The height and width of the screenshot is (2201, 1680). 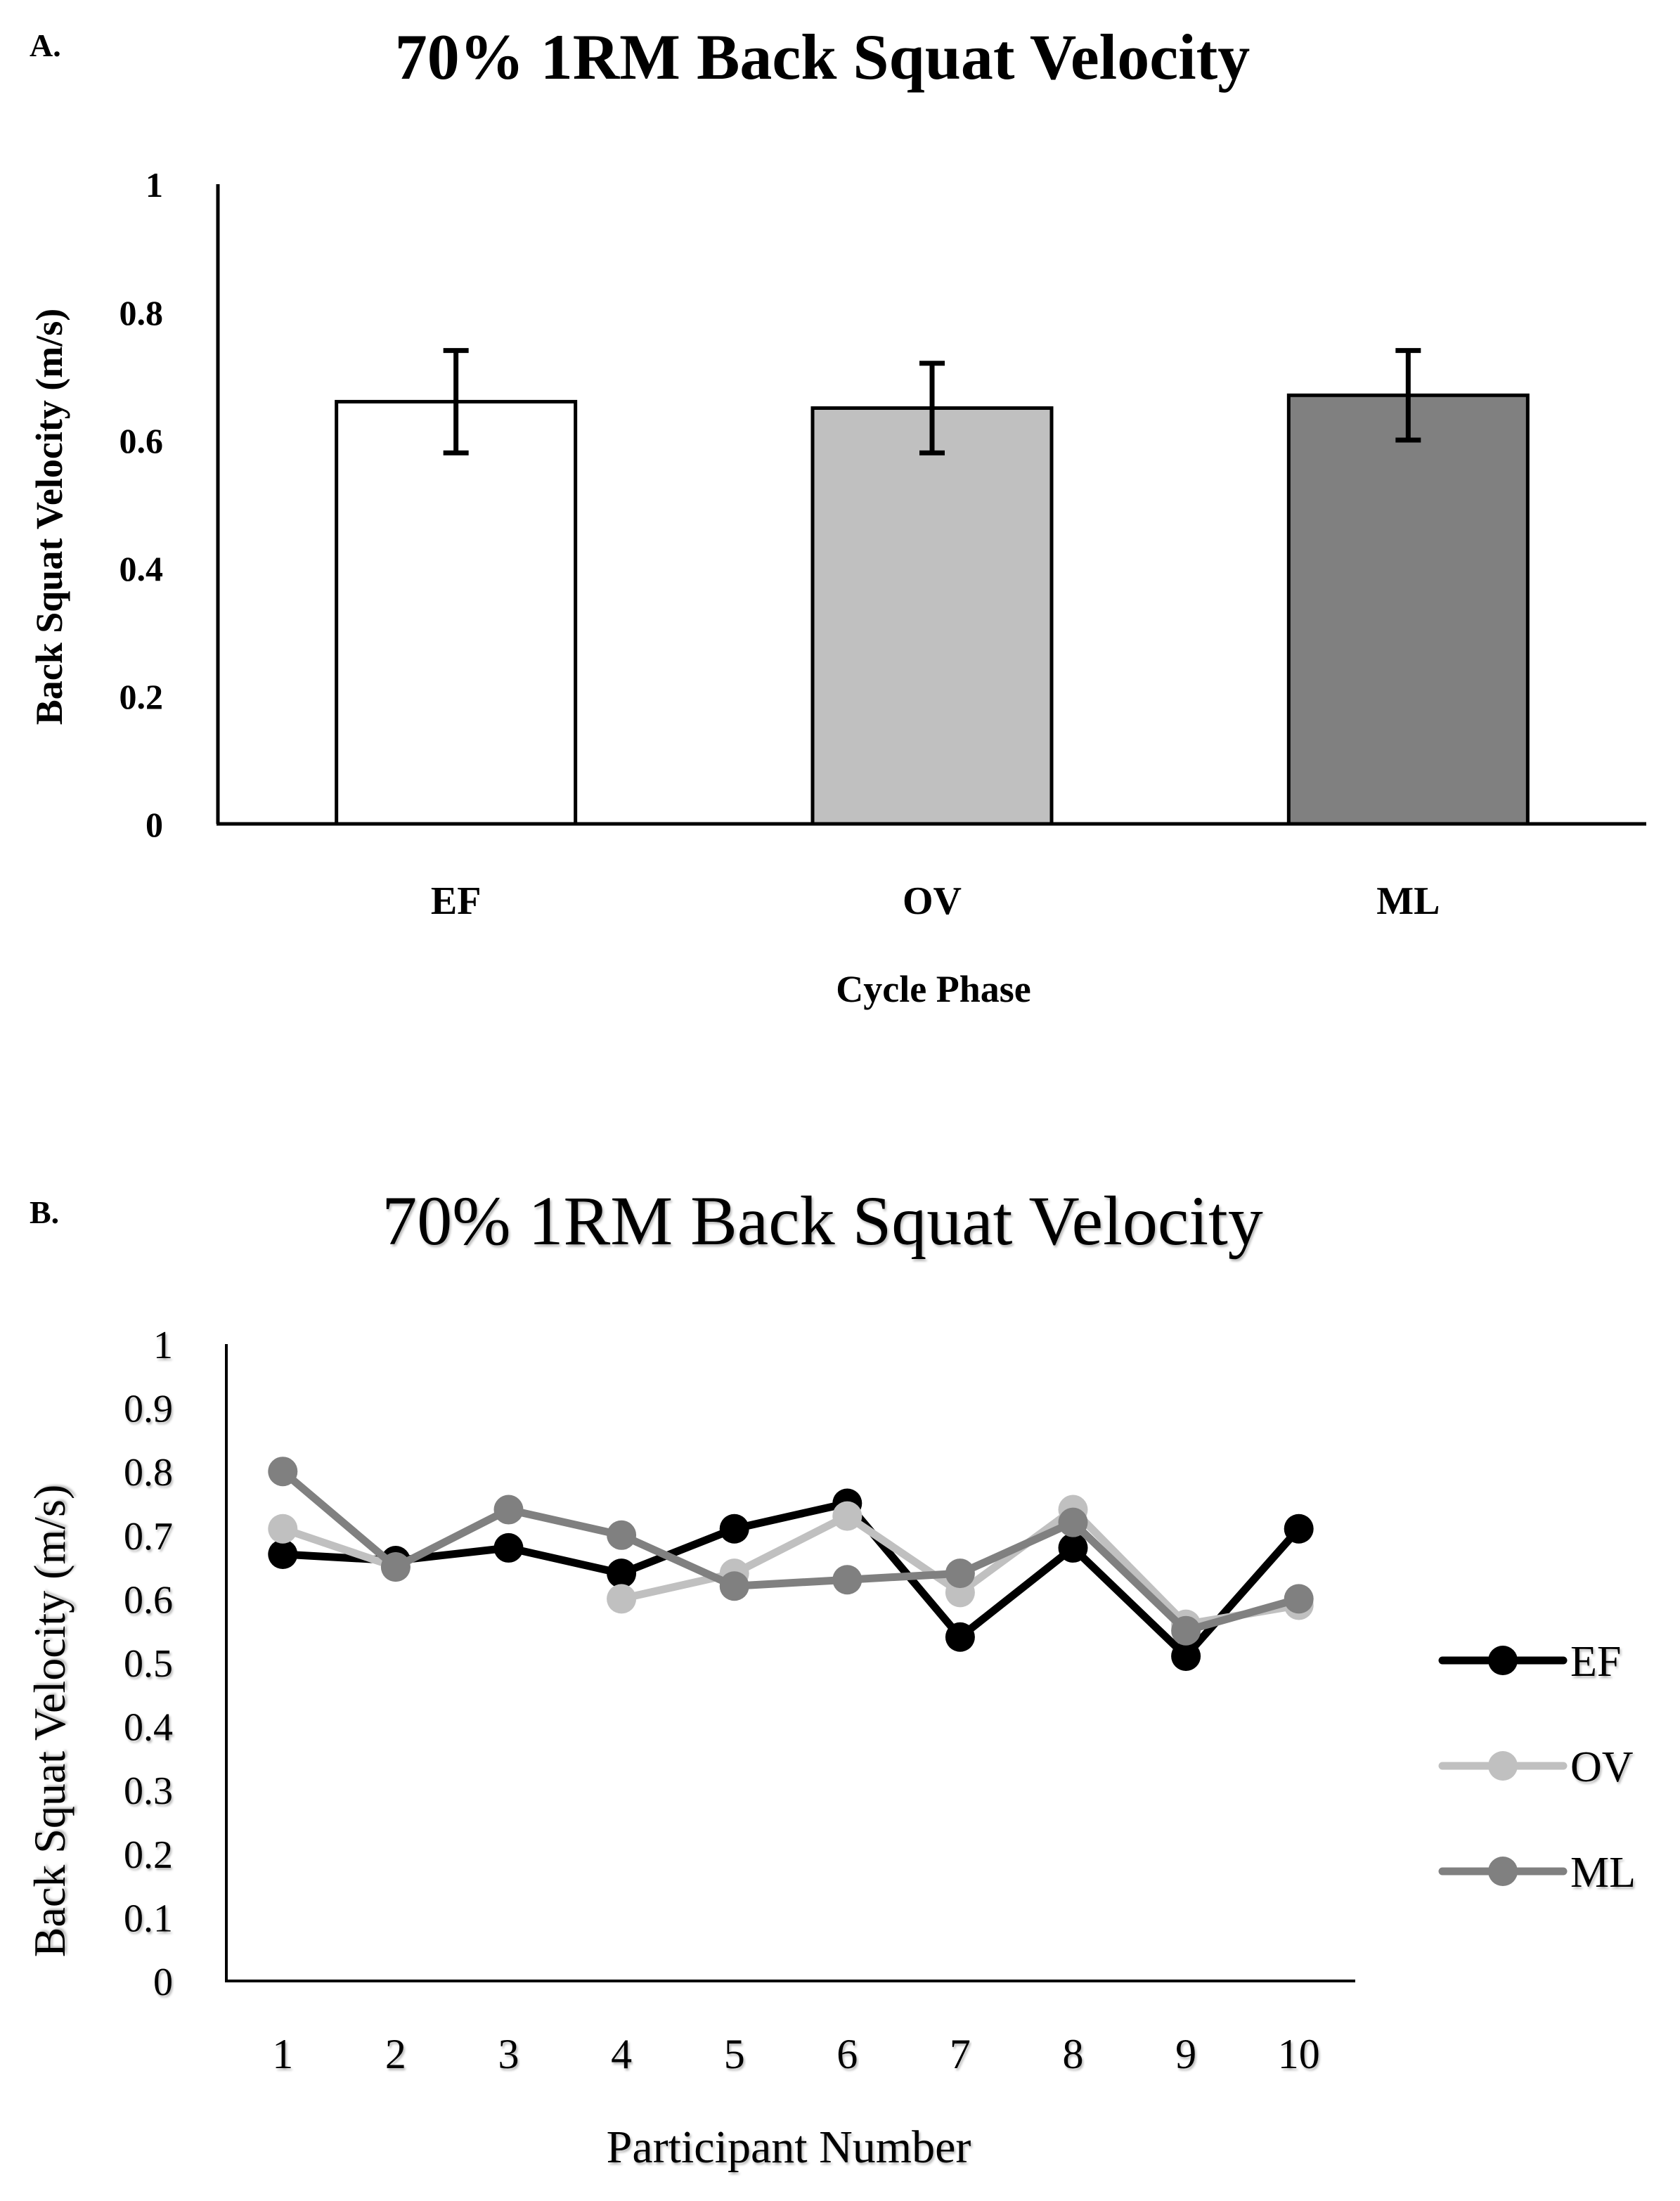 I want to click on panel-b-y-tick-label: 0.3, so click(x=148, y=1791).